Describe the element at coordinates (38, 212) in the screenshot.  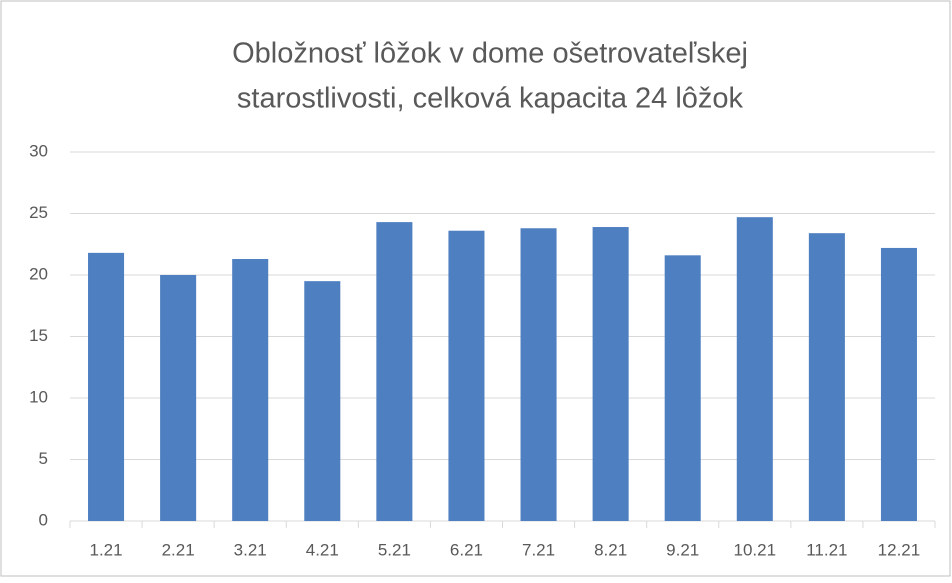
I see `y-tick-label: 25` at that location.